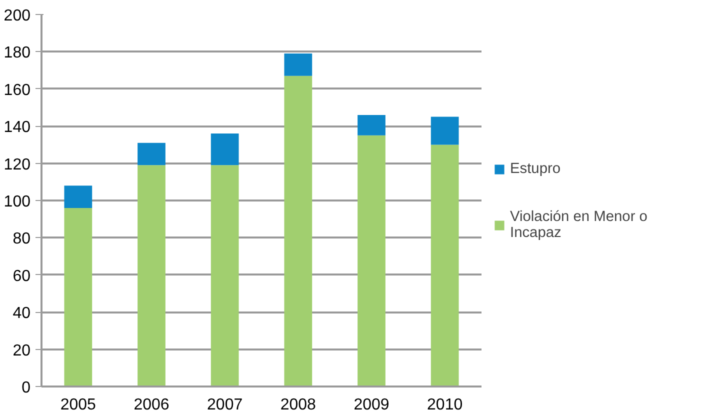  I want to click on x-tick-label: 2008, so click(298, 405).